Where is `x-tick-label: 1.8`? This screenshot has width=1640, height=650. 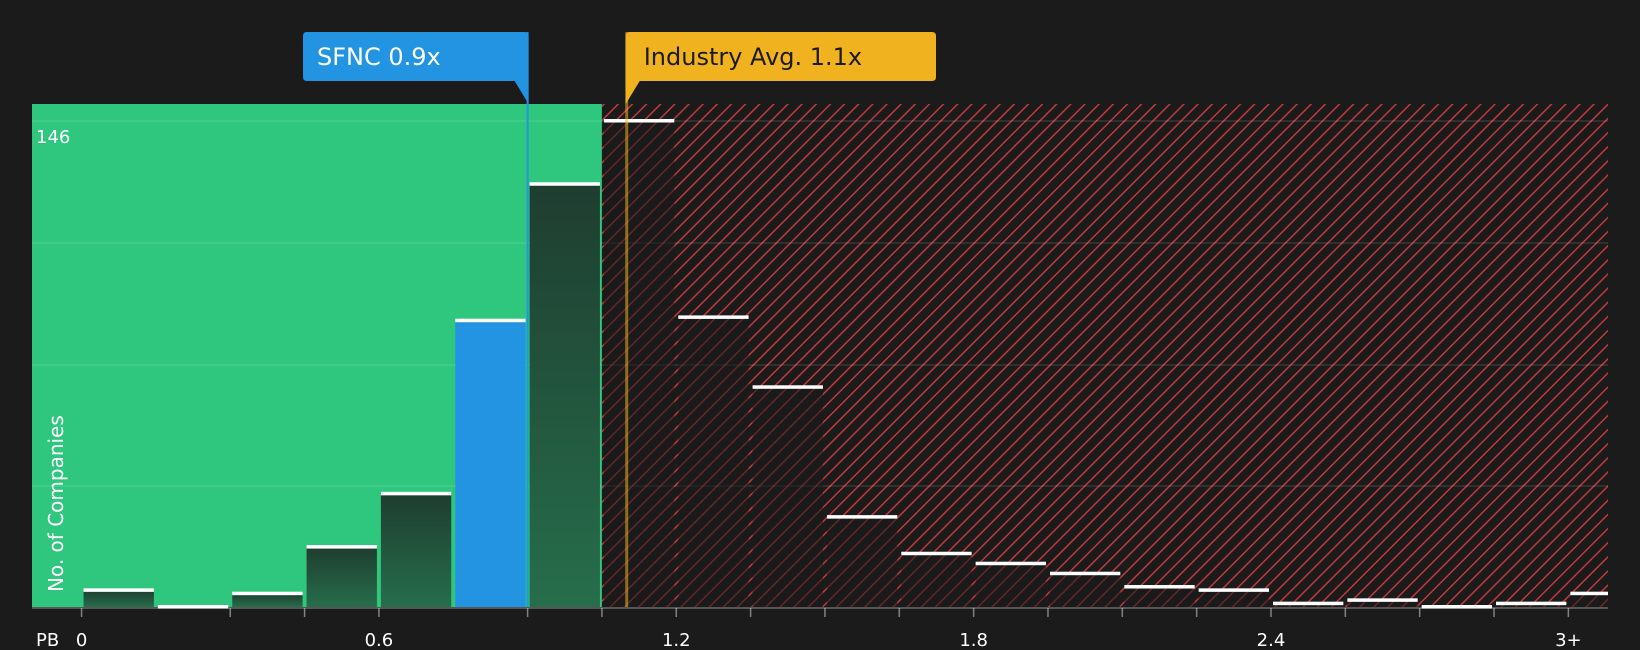 x-tick-label: 1.8 is located at coordinates (973, 640).